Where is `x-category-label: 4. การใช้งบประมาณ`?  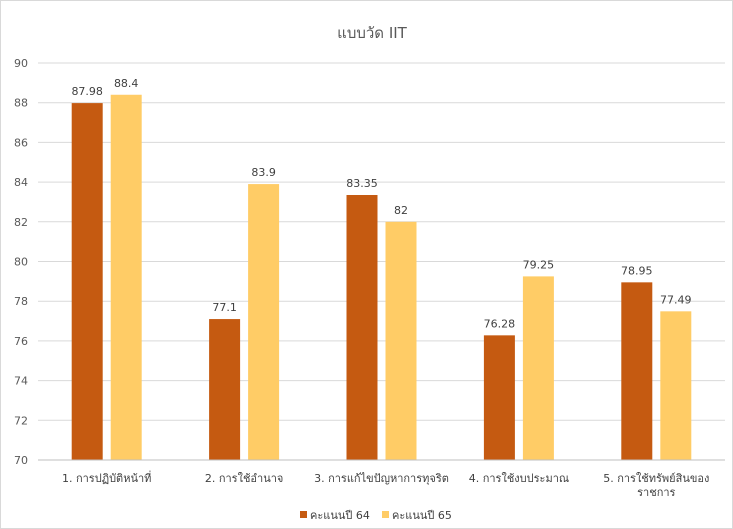
x-category-label: 4. การใช้งบประมาณ is located at coordinates (519, 478).